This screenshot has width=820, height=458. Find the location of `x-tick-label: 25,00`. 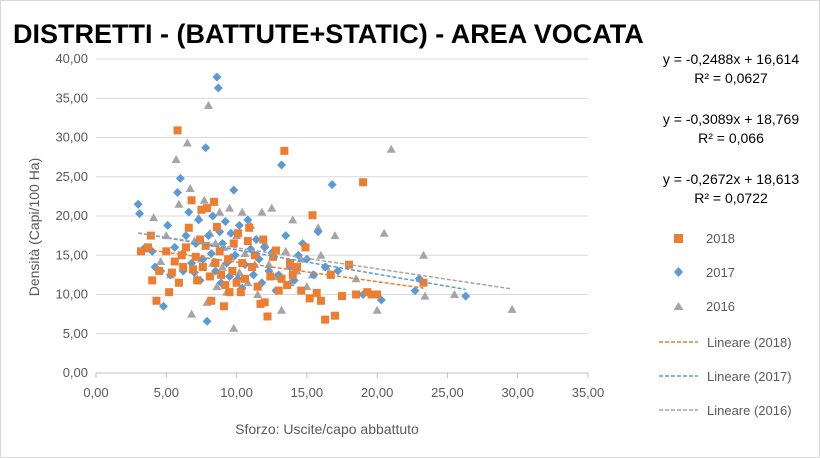

x-tick-label: 25,00 is located at coordinates (447, 392).